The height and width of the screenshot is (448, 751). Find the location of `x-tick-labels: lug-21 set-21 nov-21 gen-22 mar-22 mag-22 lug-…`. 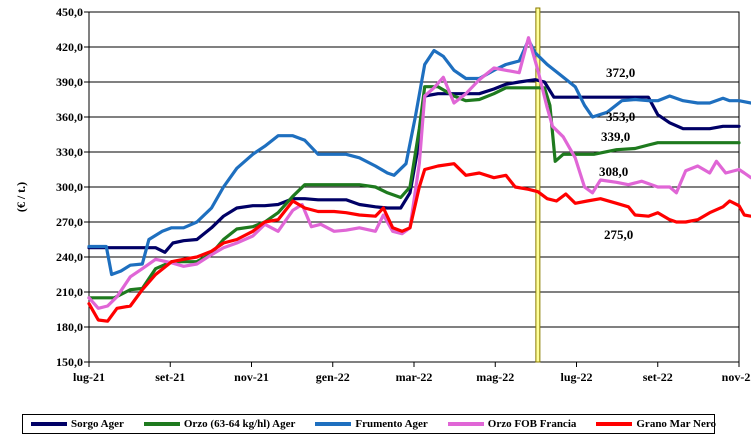

x-tick-labels: lug-21 set-21 nov-21 gen-22 mar-22 mag-22 lug-… is located at coordinates (412, 377).